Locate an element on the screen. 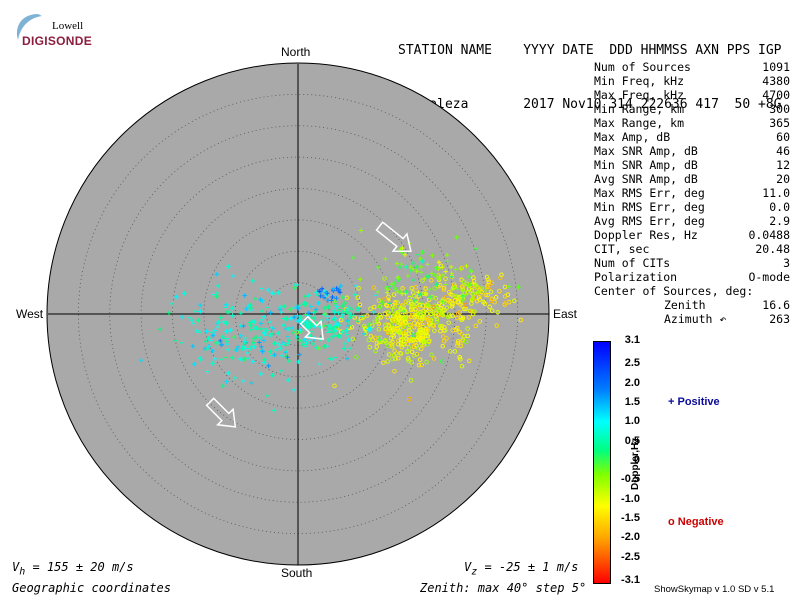 Image resolution: width=800 pixels, height=600 pixels. vertical-velocity: Vz = -25 ± 1 m/s is located at coordinates (521, 568).